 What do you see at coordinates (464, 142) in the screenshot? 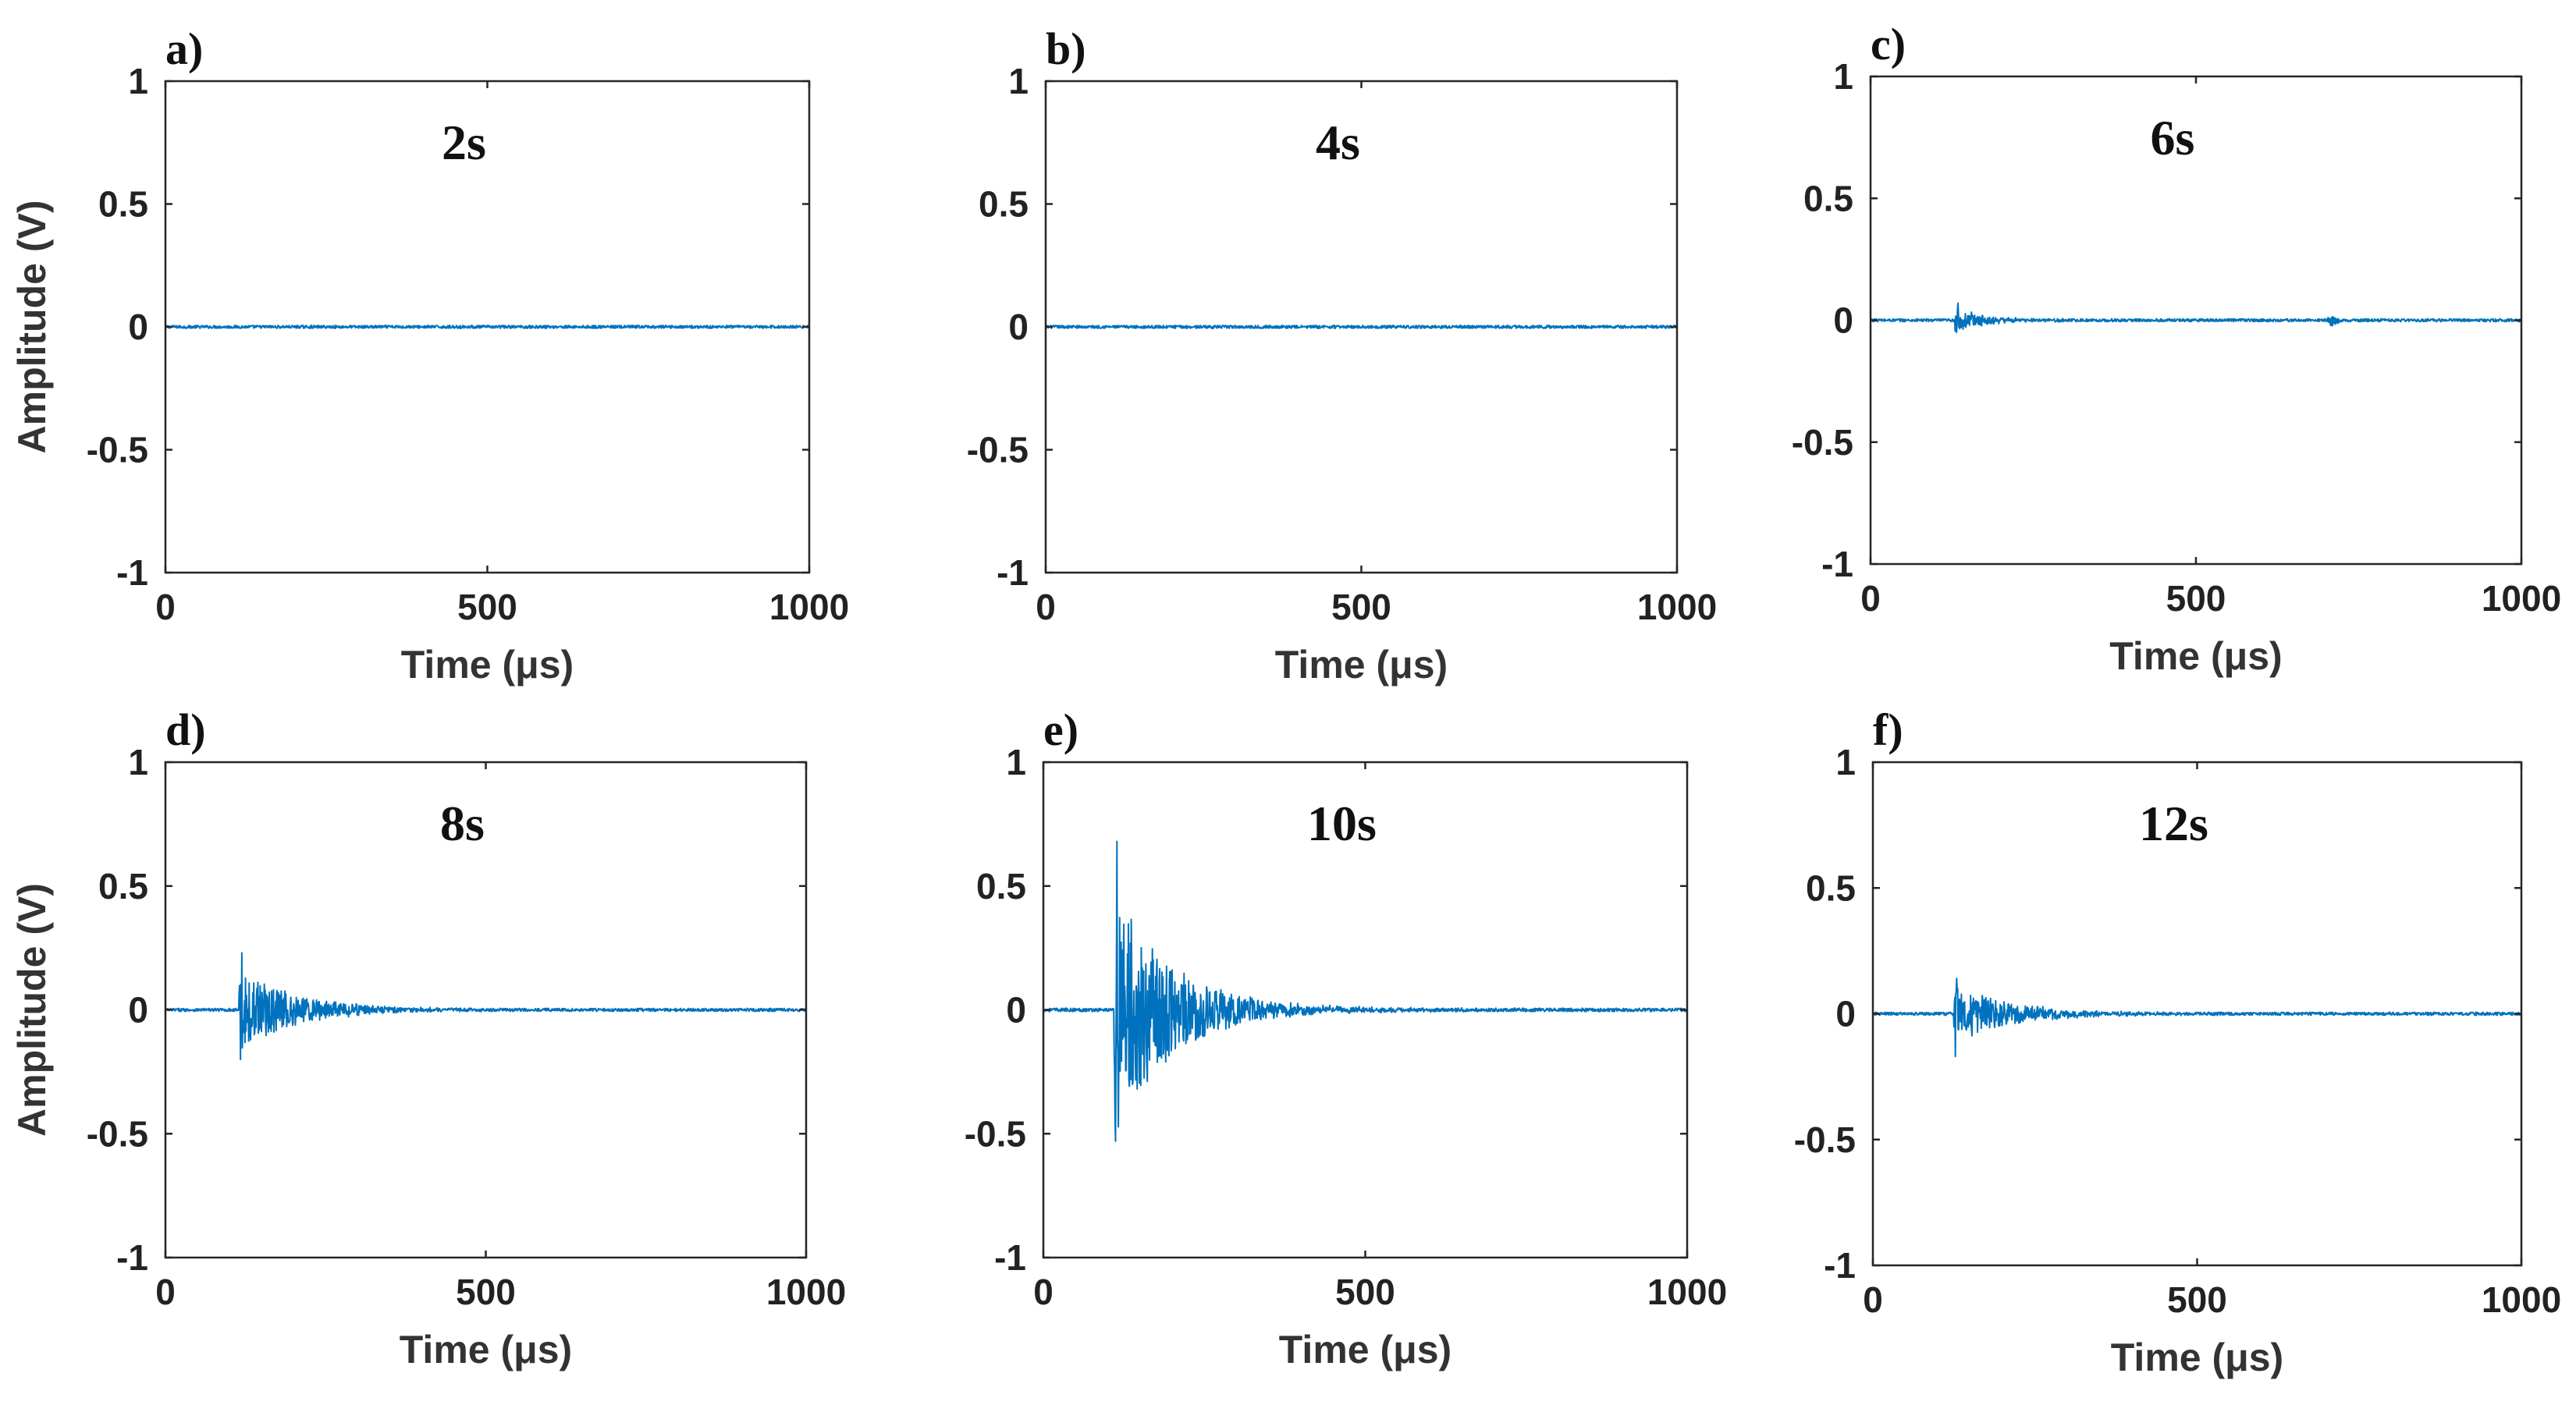
I see `panel-title: 2s` at bounding box center [464, 142].